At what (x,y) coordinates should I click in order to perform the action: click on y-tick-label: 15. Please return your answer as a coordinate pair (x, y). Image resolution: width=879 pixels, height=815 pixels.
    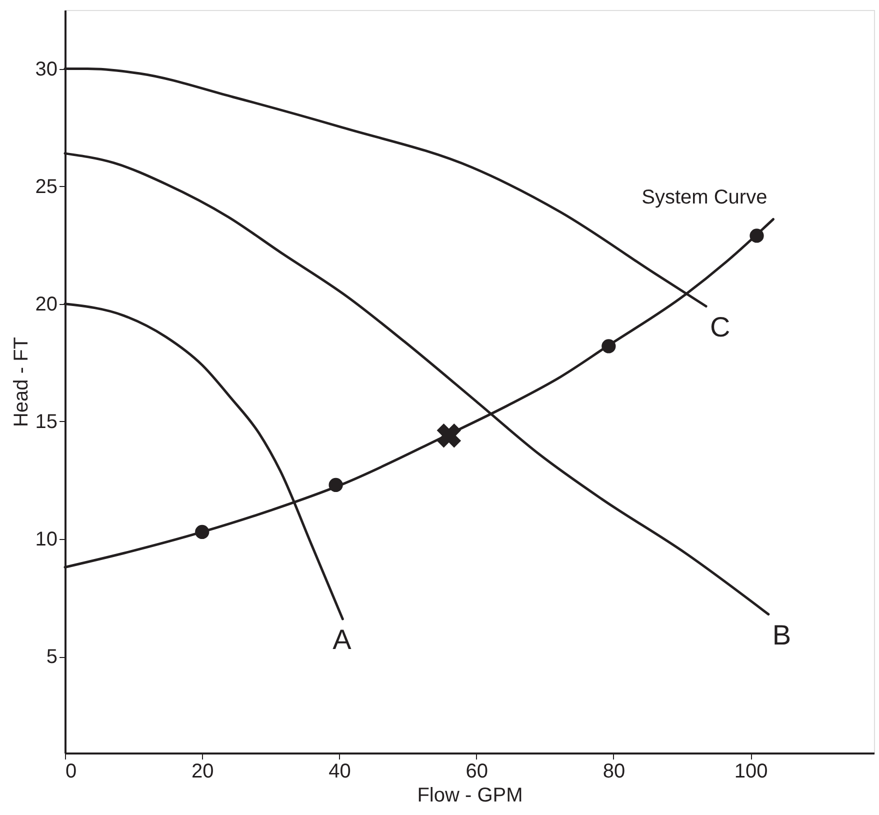
    Looking at the image, I should click on (46, 421).